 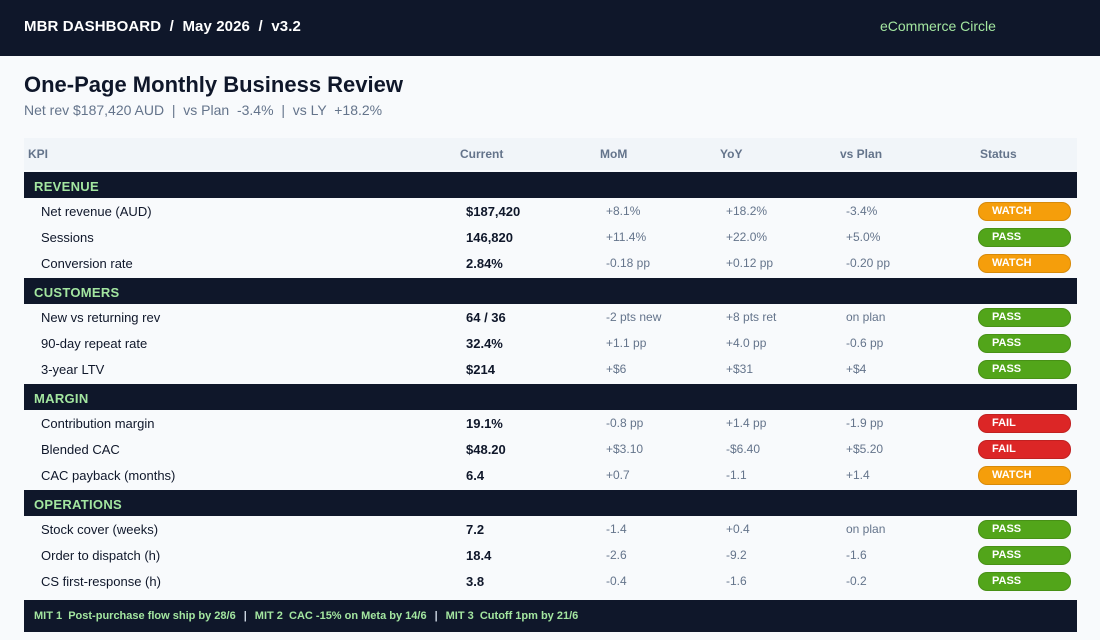 What do you see at coordinates (938, 26) in the screenshot?
I see `brand-name: eCommerce Circle` at bounding box center [938, 26].